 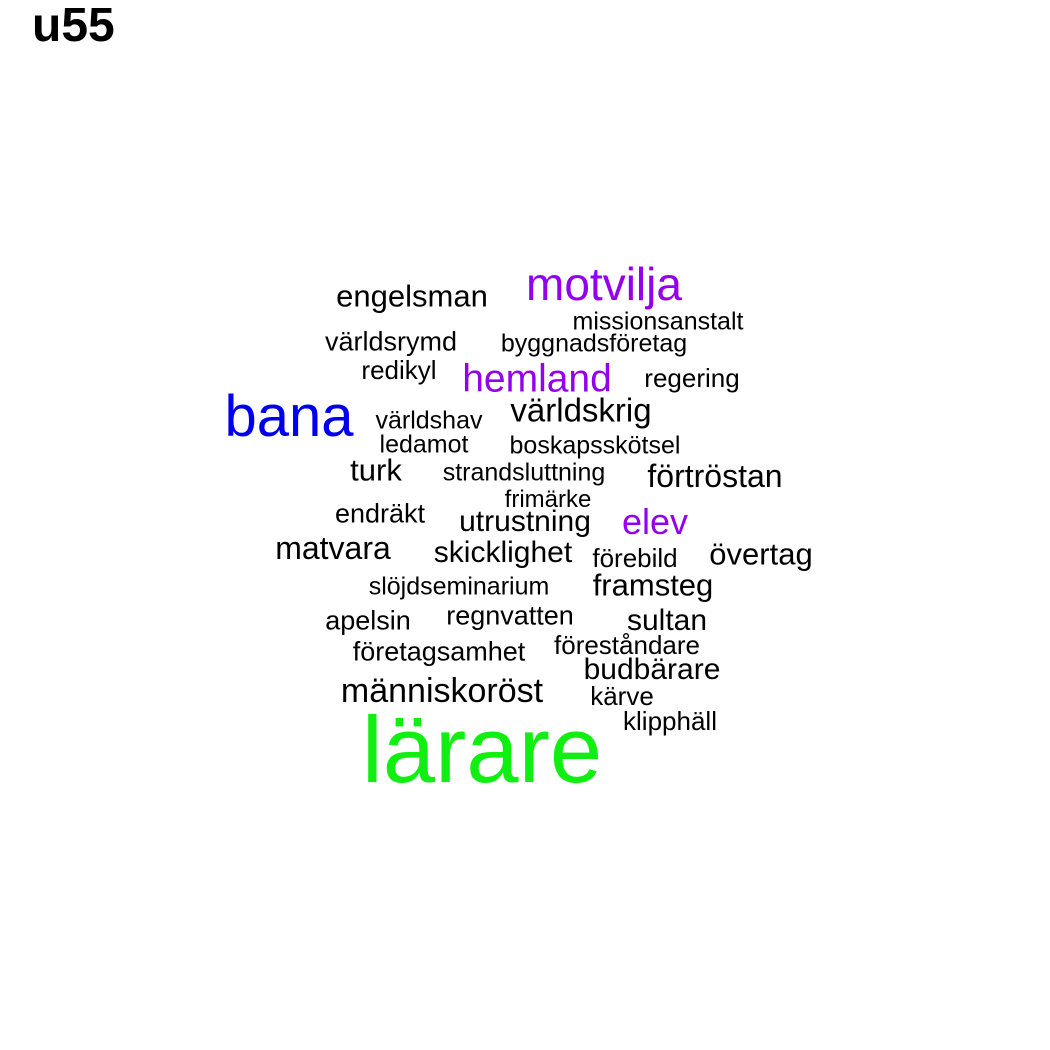 I want to click on word-regnvatten: regnvatten, so click(x=510, y=615).